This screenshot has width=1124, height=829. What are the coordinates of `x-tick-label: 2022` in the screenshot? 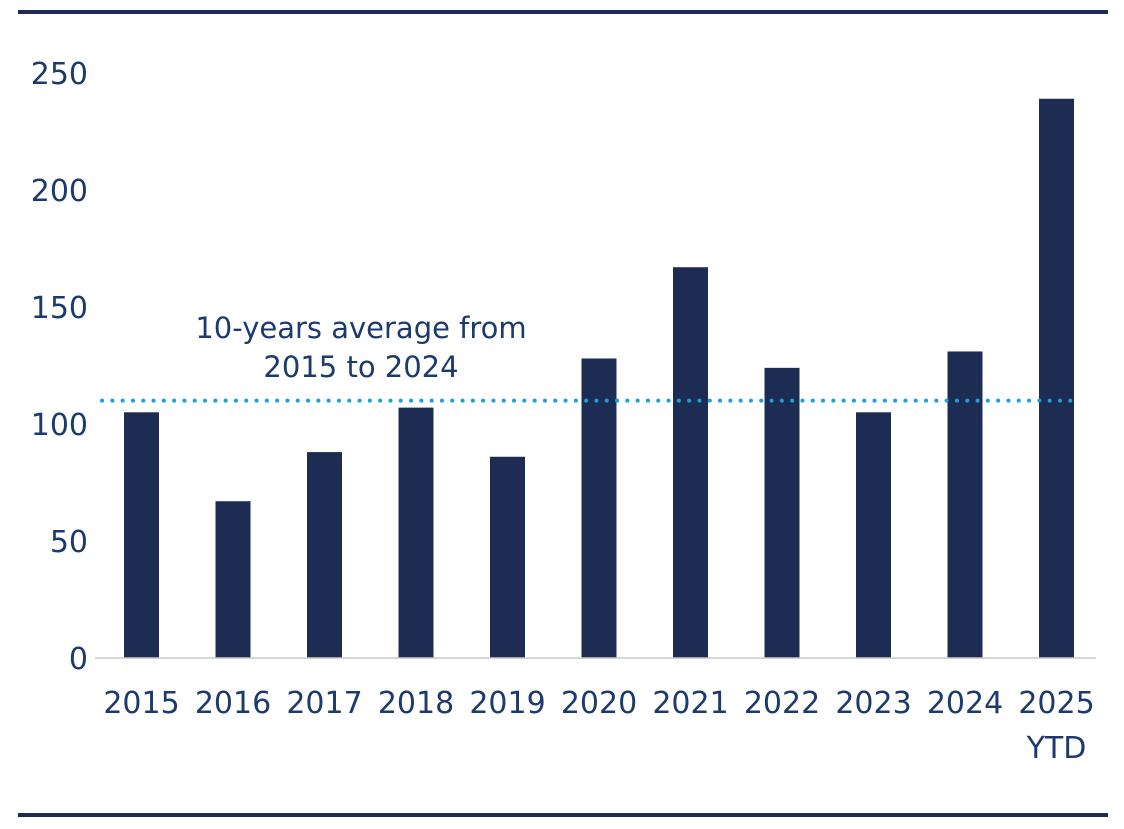 It's located at (782, 703).